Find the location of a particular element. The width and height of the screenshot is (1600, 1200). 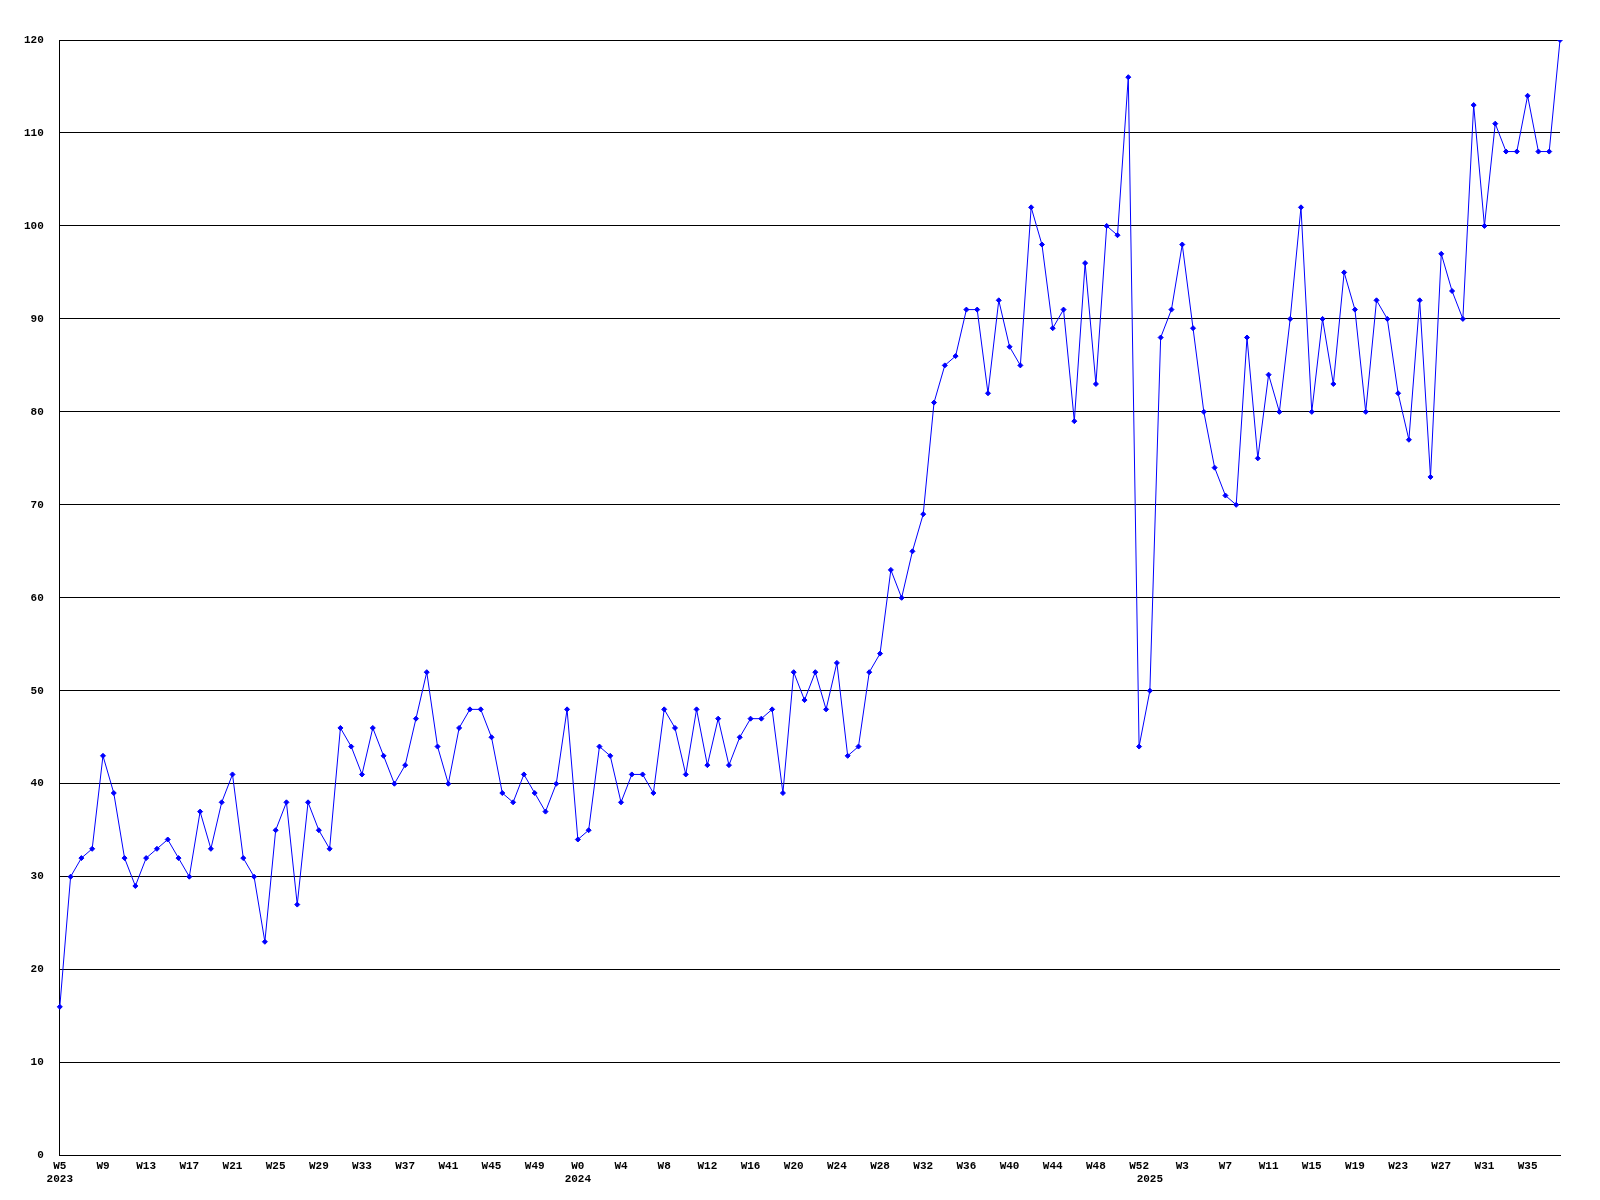

y-tick-label: 90 is located at coordinates (37, 318).